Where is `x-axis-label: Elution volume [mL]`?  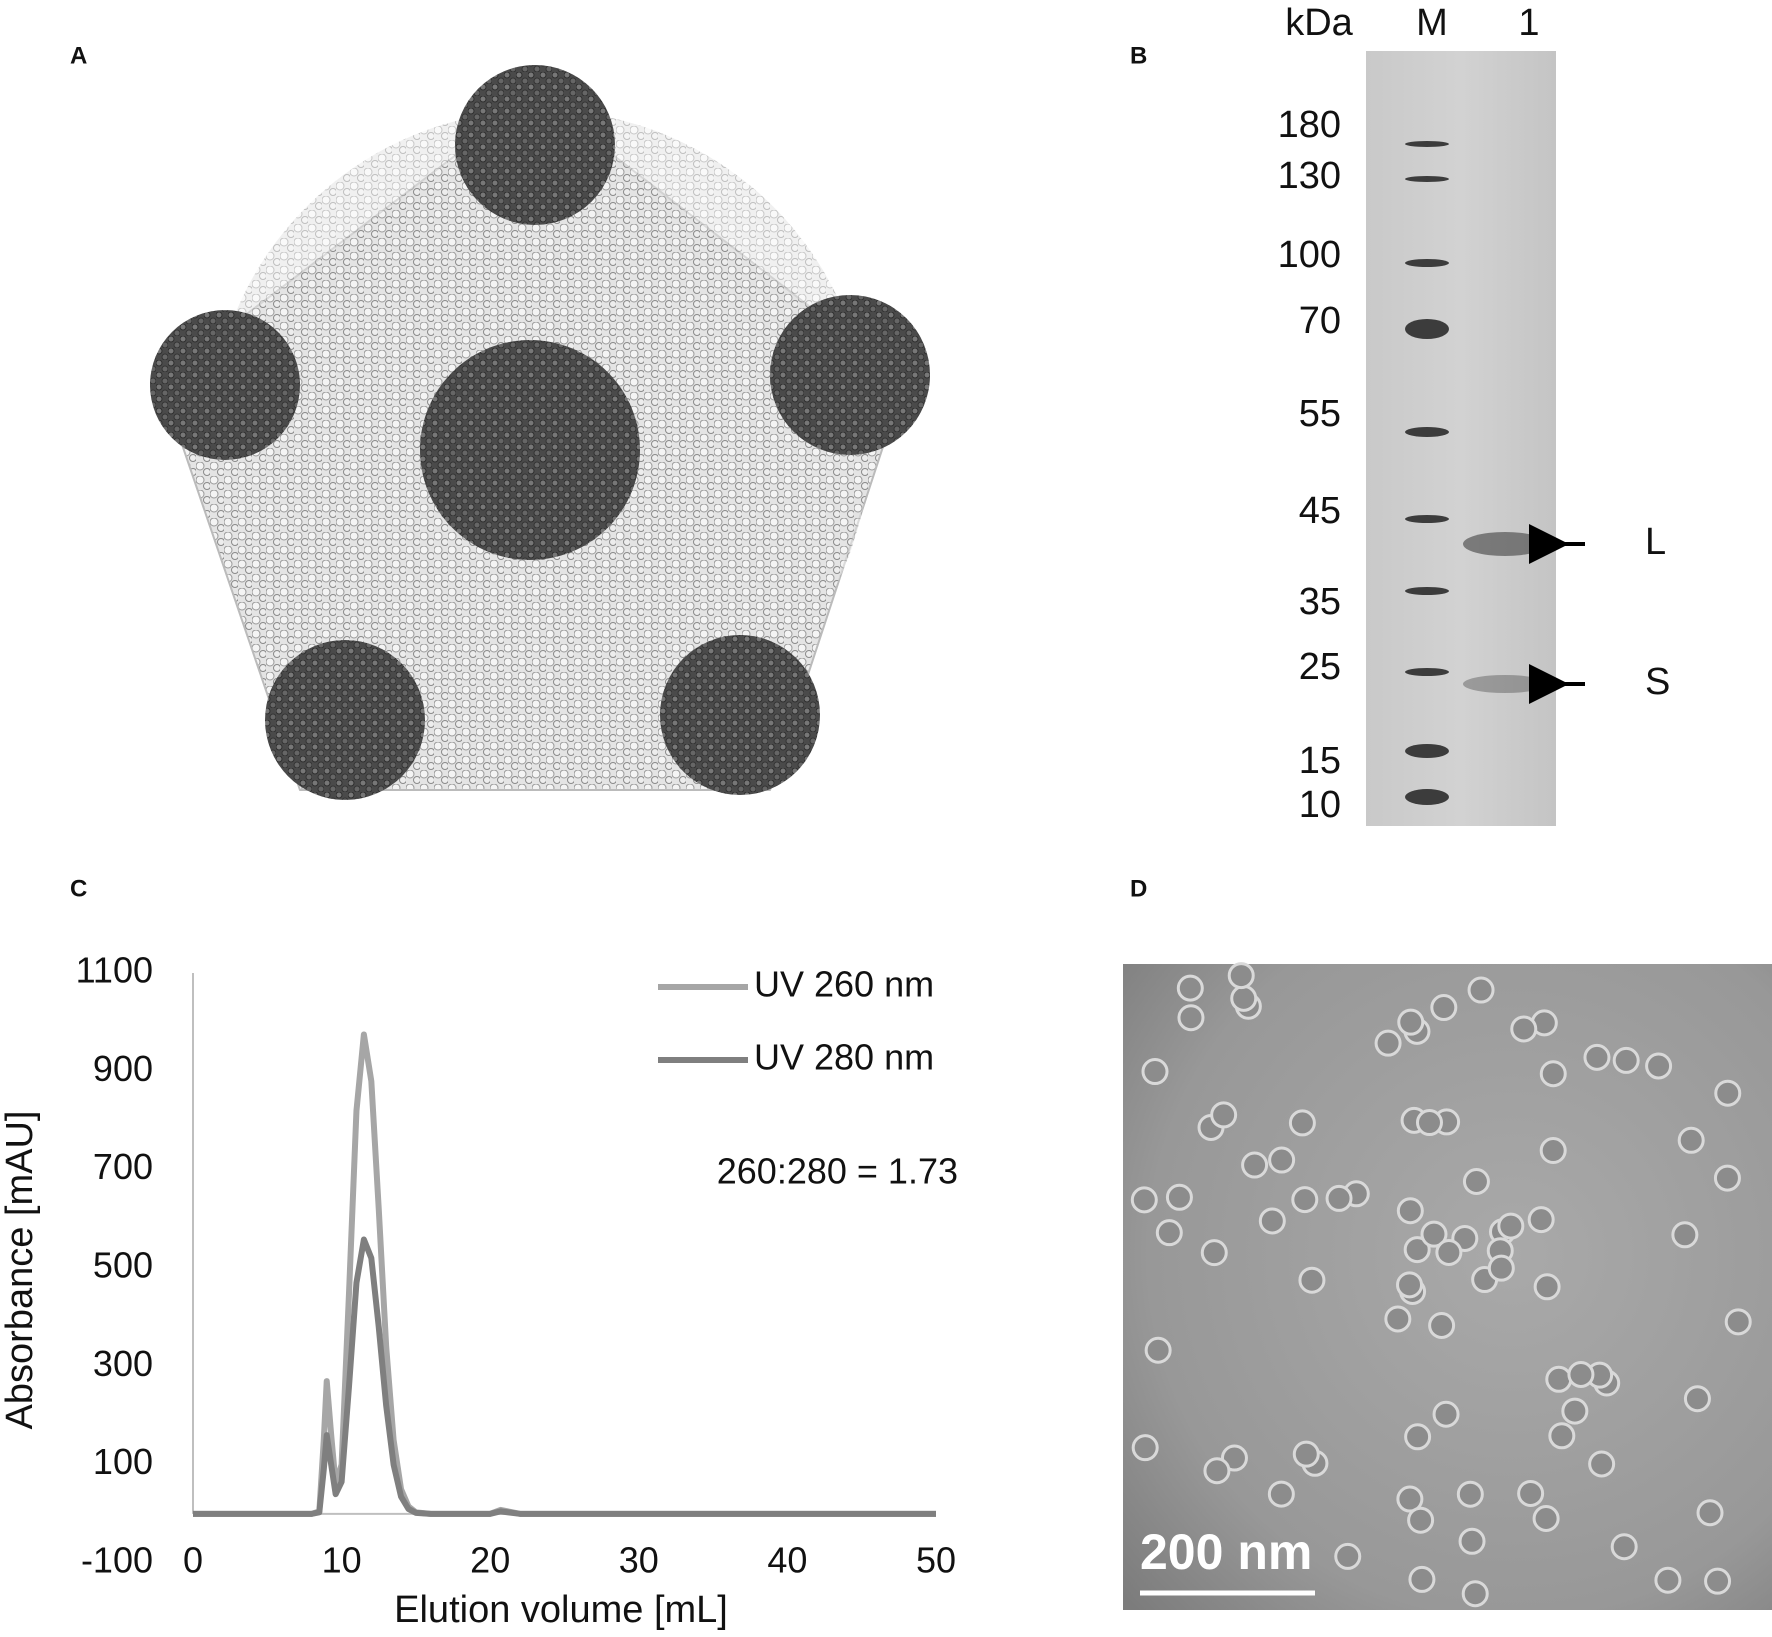
x-axis-label: Elution volume [mL] is located at coordinates (561, 1610).